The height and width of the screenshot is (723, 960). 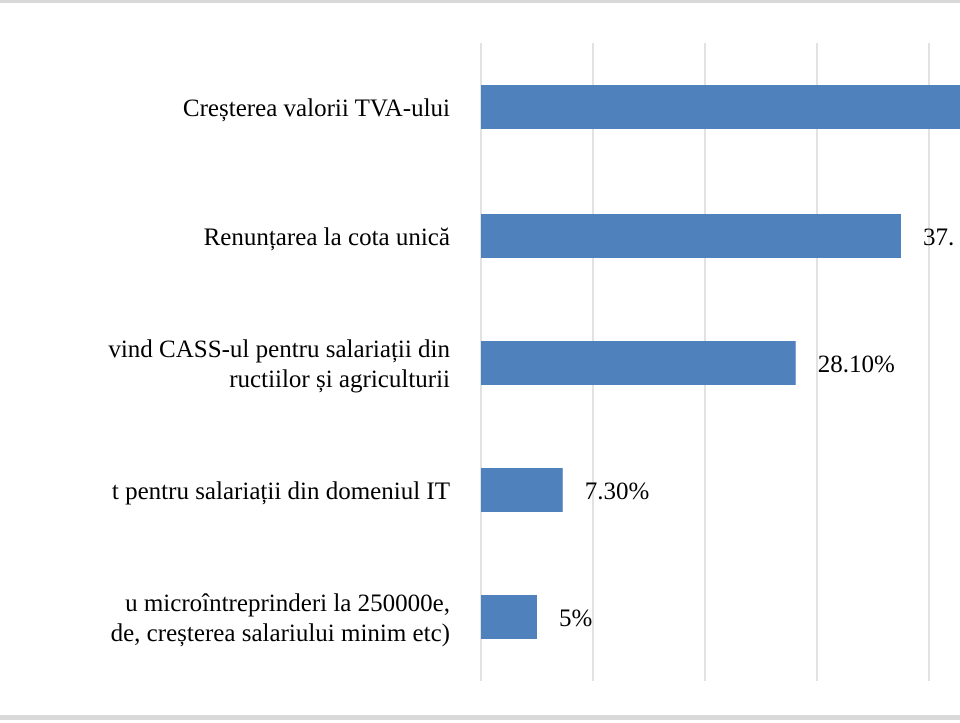 I want to click on category-label-2-0: vind CASS-ul pentru salariații din, so click(x=279, y=349).